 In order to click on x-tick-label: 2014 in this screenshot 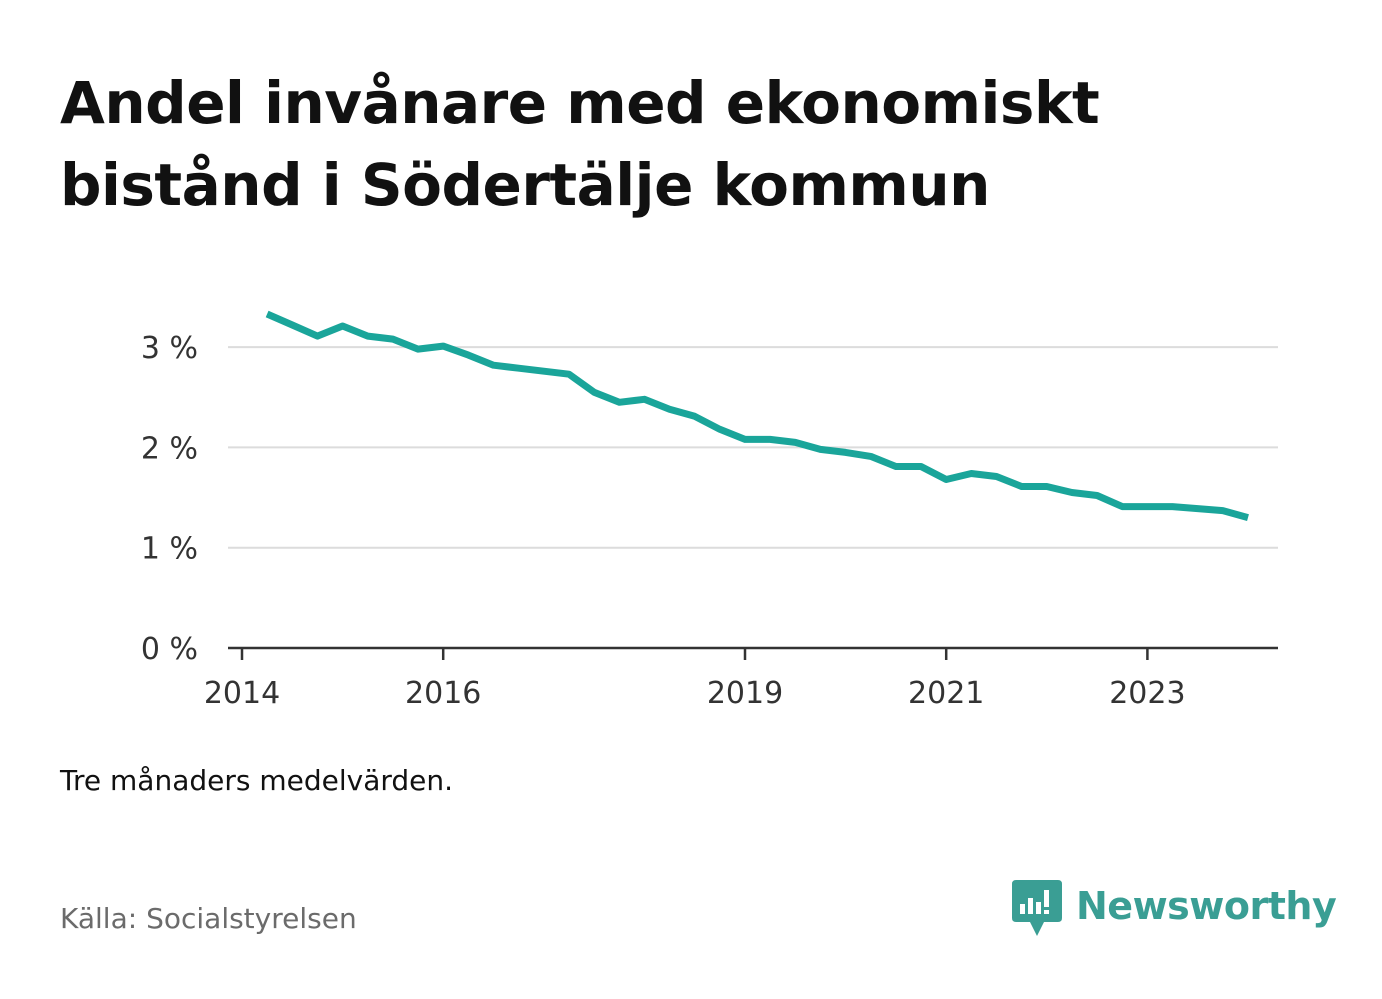, I will do `click(242, 693)`.